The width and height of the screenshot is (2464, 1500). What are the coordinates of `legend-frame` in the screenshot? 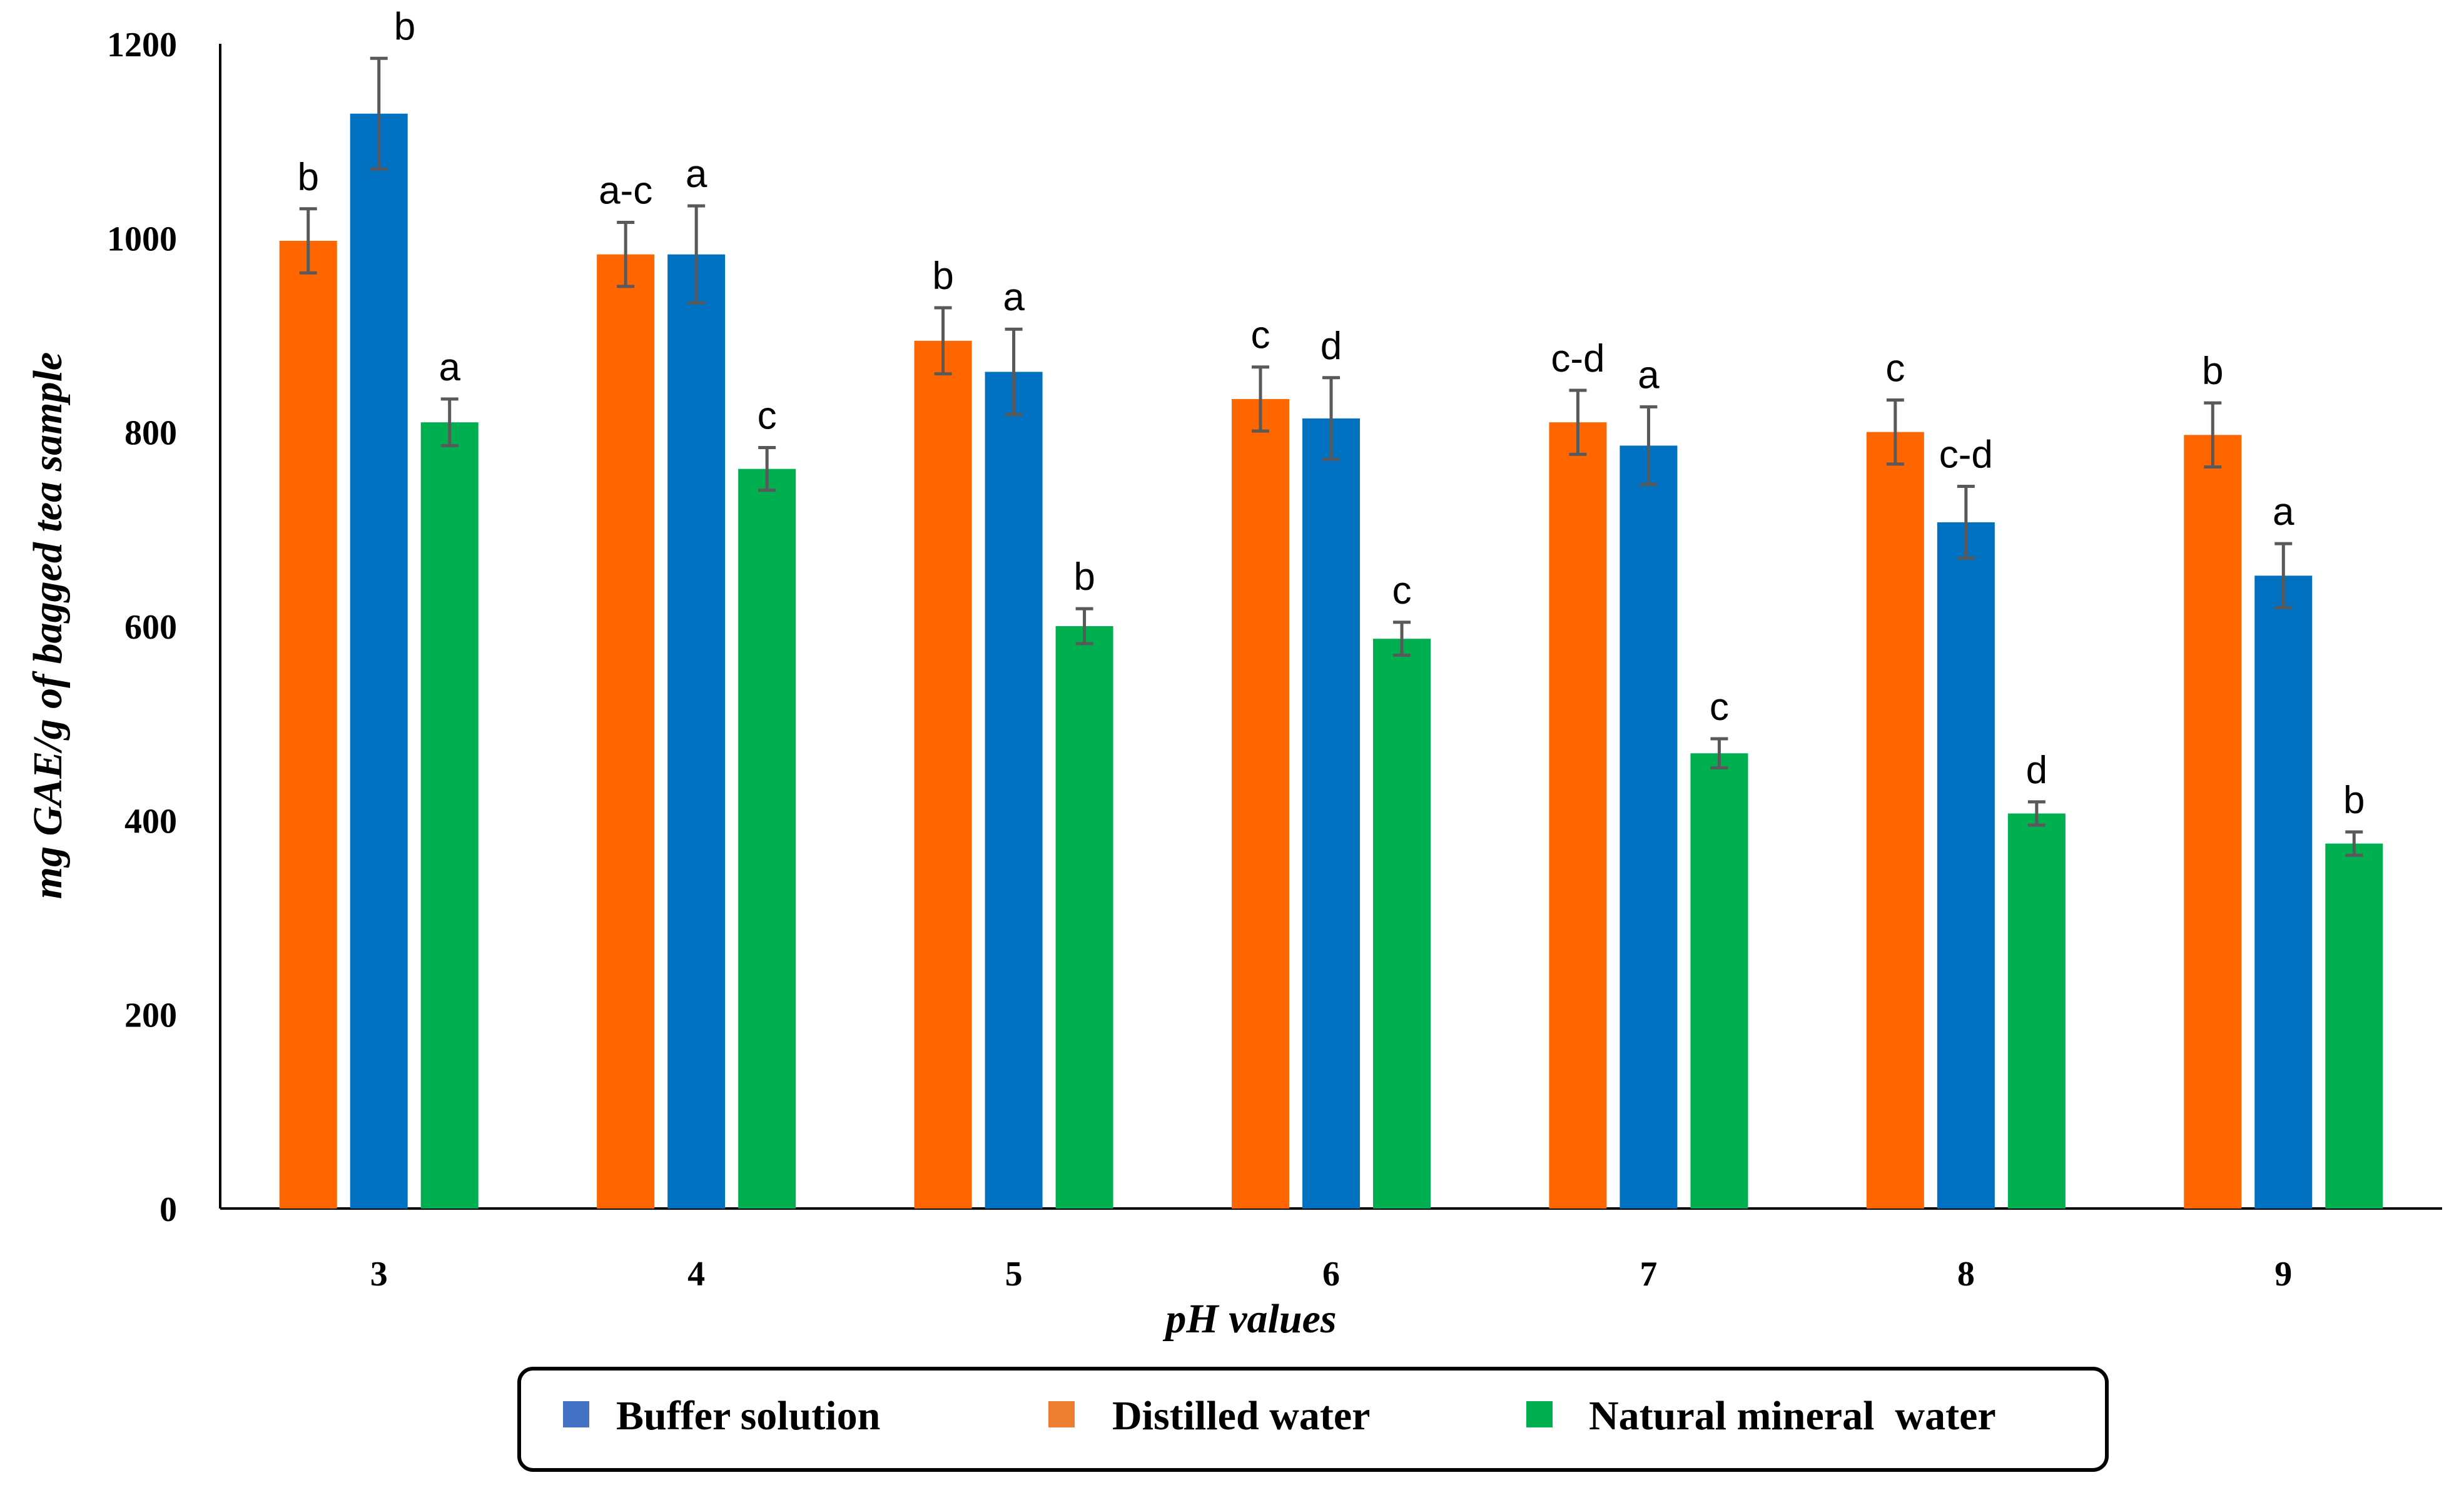 It's located at (1313, 1419).